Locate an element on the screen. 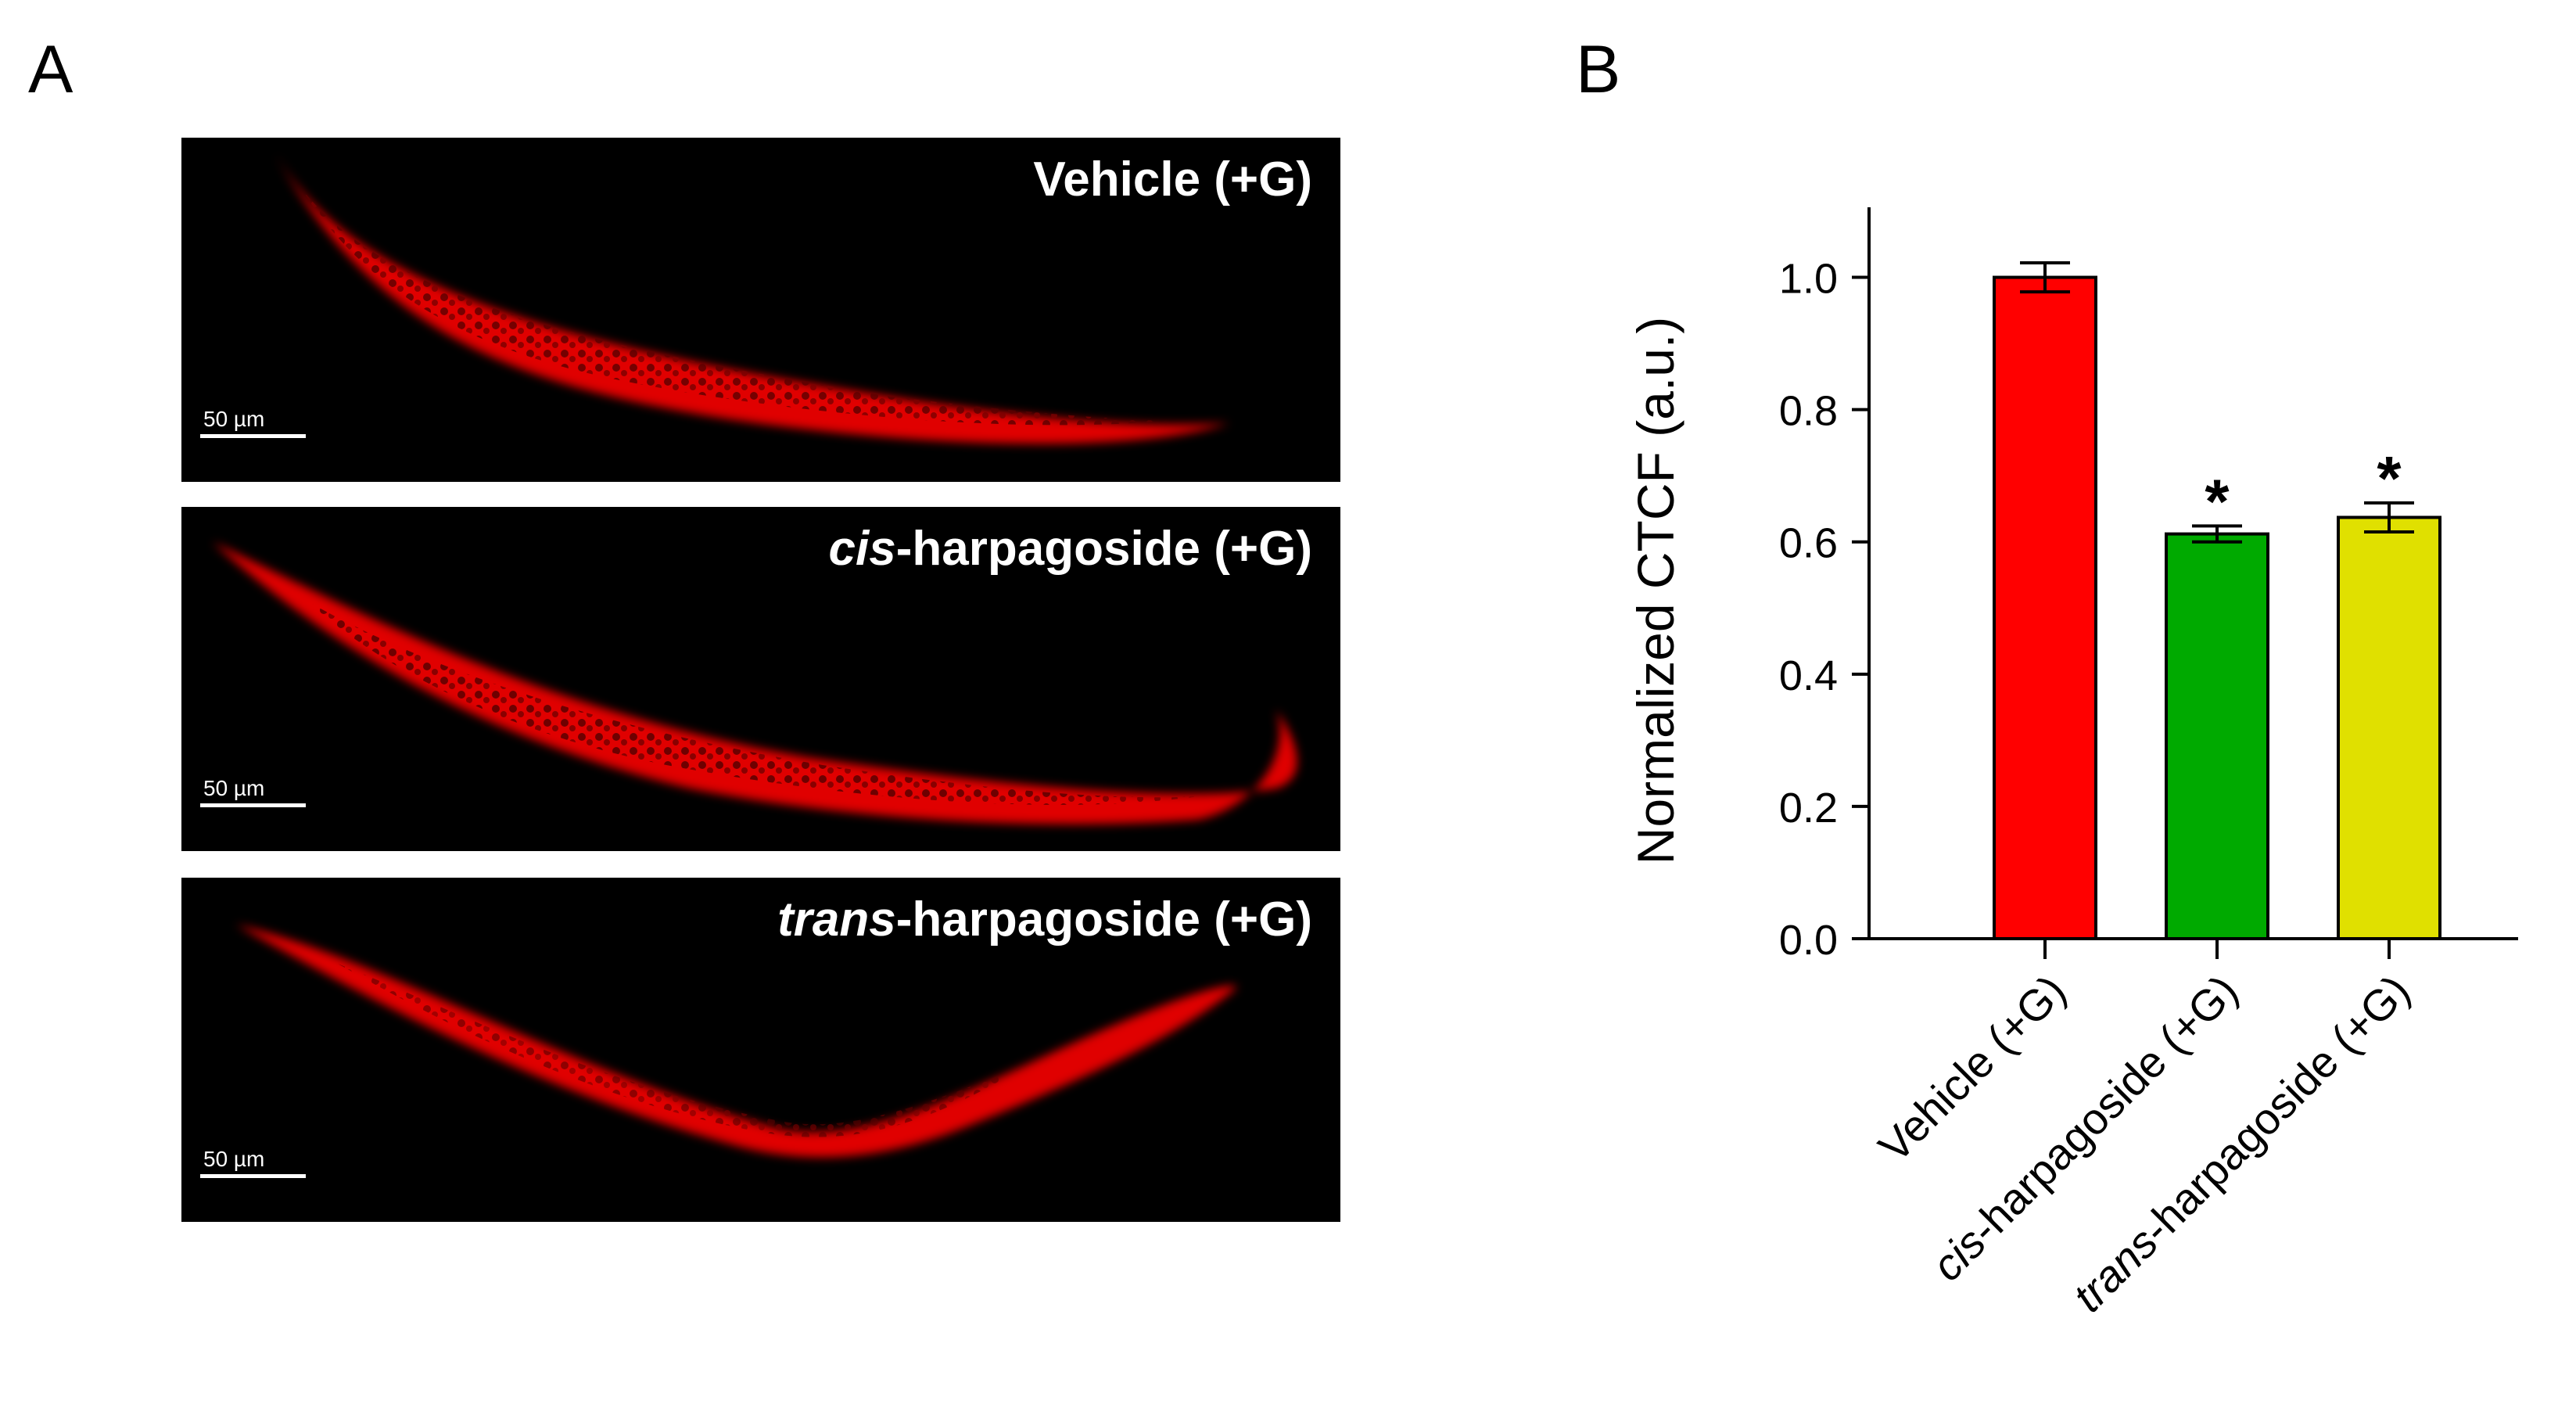 This screenshot has width=2576, height=1401. micrograph-label: Vehicle (+G) is located at coordinates (1172, 180).